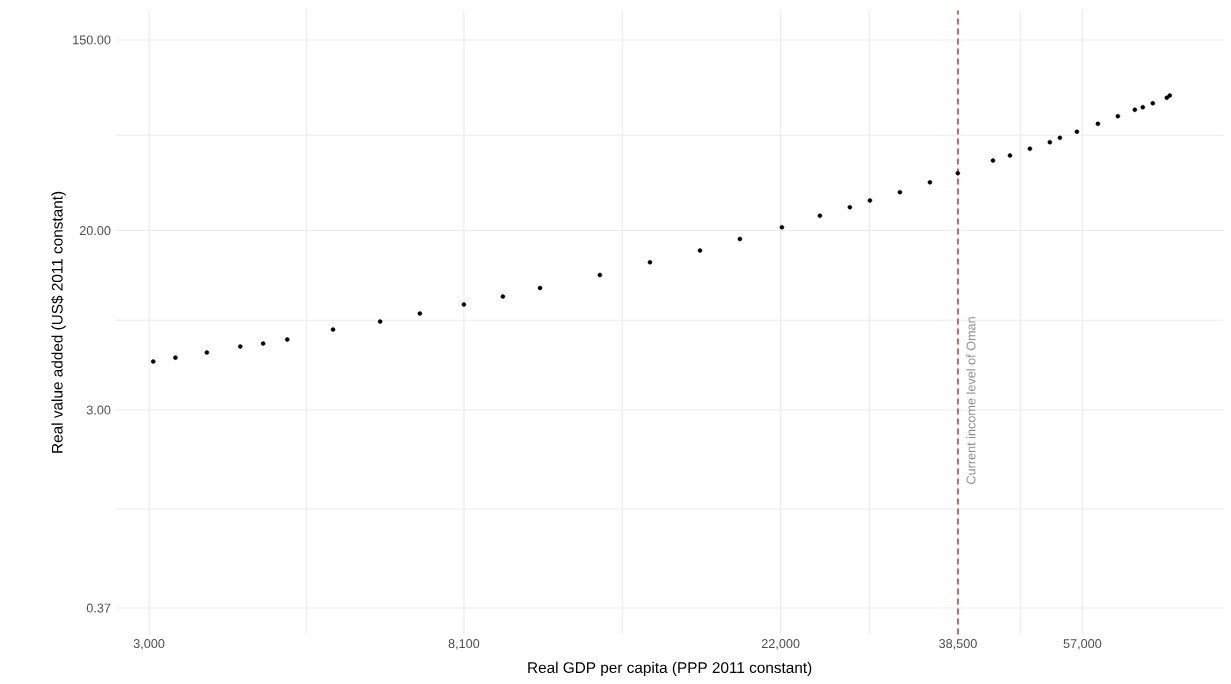 The image size is (1231, 684). Describe the element at coordinates (58, 322) in the screenshot. I see `y-axis-title: Real value added (US$ 2011 constant)` at that location.